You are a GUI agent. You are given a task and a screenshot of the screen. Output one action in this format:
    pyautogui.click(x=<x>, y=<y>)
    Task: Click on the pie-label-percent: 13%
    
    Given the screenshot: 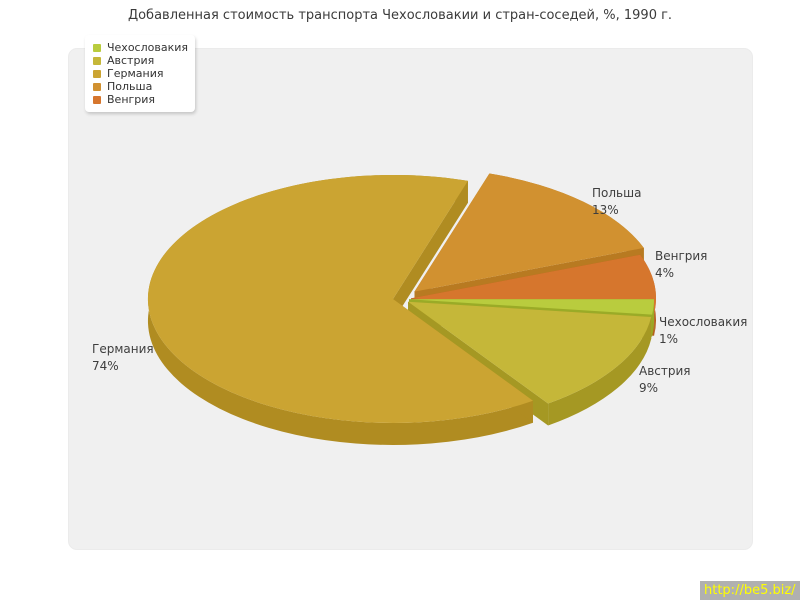 What is the action you would take?
    pyautogui.click(x=605, y=210)
    